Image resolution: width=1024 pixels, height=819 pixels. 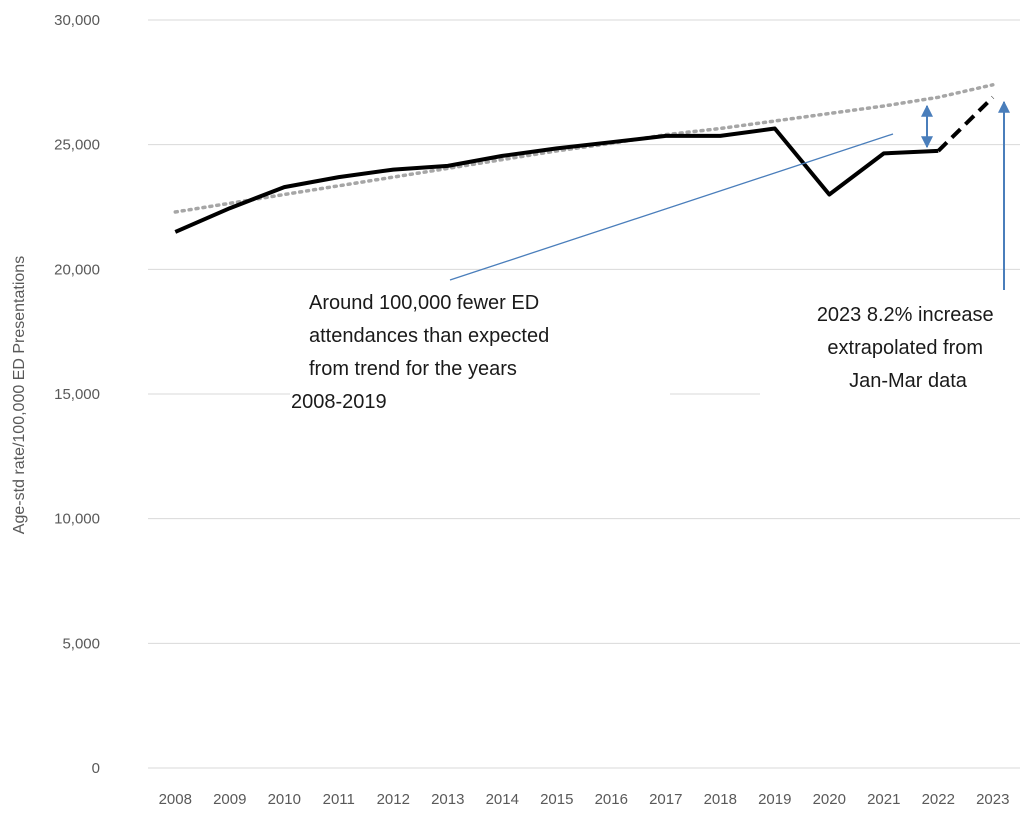 What do you see at coordinates (671, 207) in the screenshot?
I see `annotation-pointer-line` at bounding box center [671, 207].